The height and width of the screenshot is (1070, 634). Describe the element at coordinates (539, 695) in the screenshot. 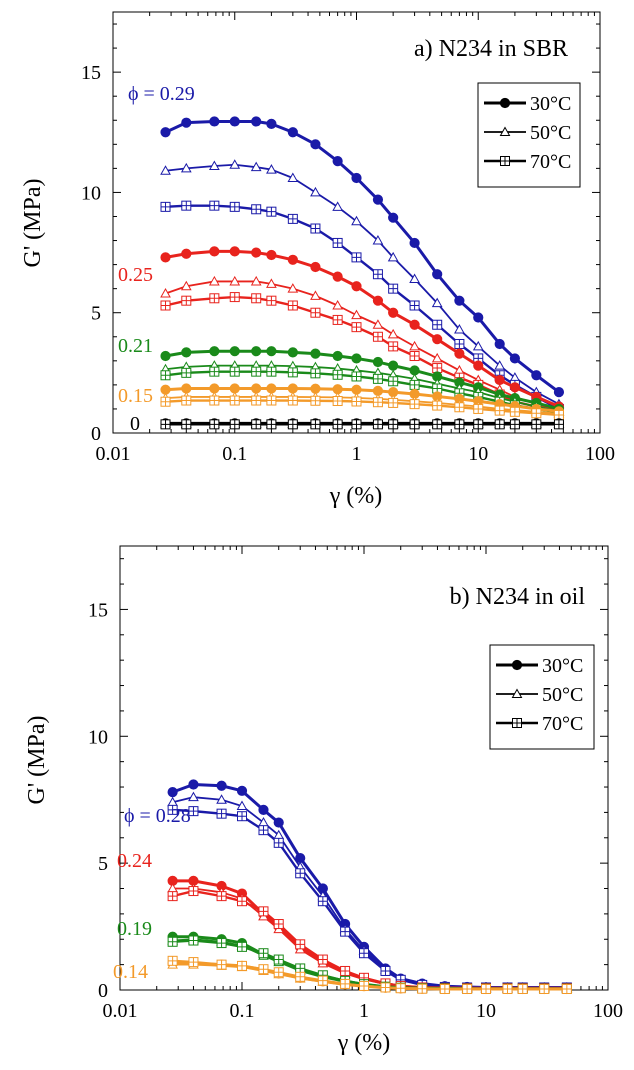

I see `legend-entry: 50°C` at that location.